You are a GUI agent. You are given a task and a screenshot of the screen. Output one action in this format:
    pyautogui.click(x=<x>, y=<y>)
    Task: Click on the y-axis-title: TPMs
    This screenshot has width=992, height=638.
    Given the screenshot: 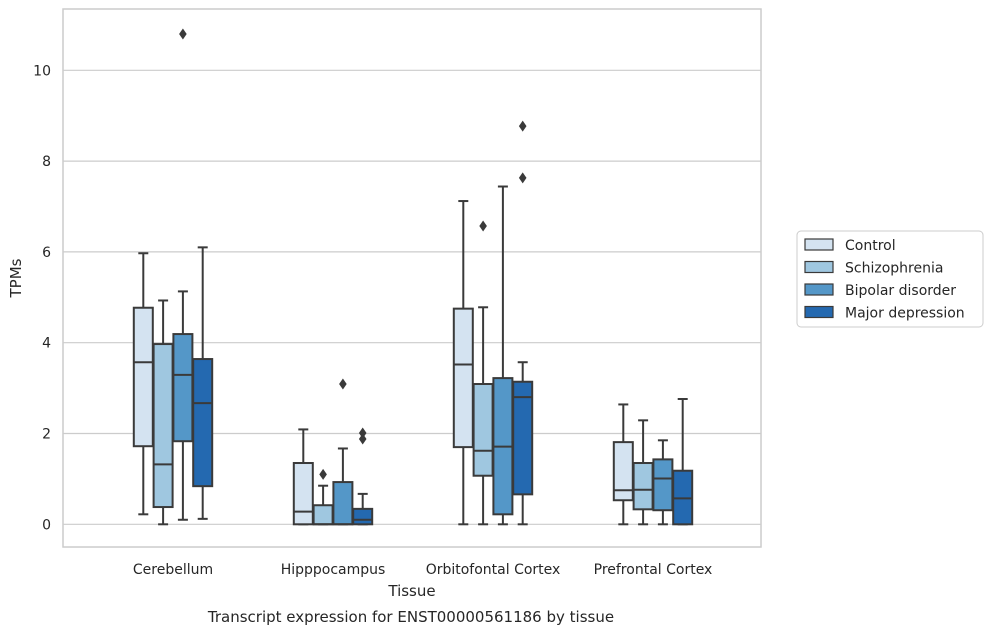 What is the action you would take?
    pyautogui.click(x=16, y=278)
    